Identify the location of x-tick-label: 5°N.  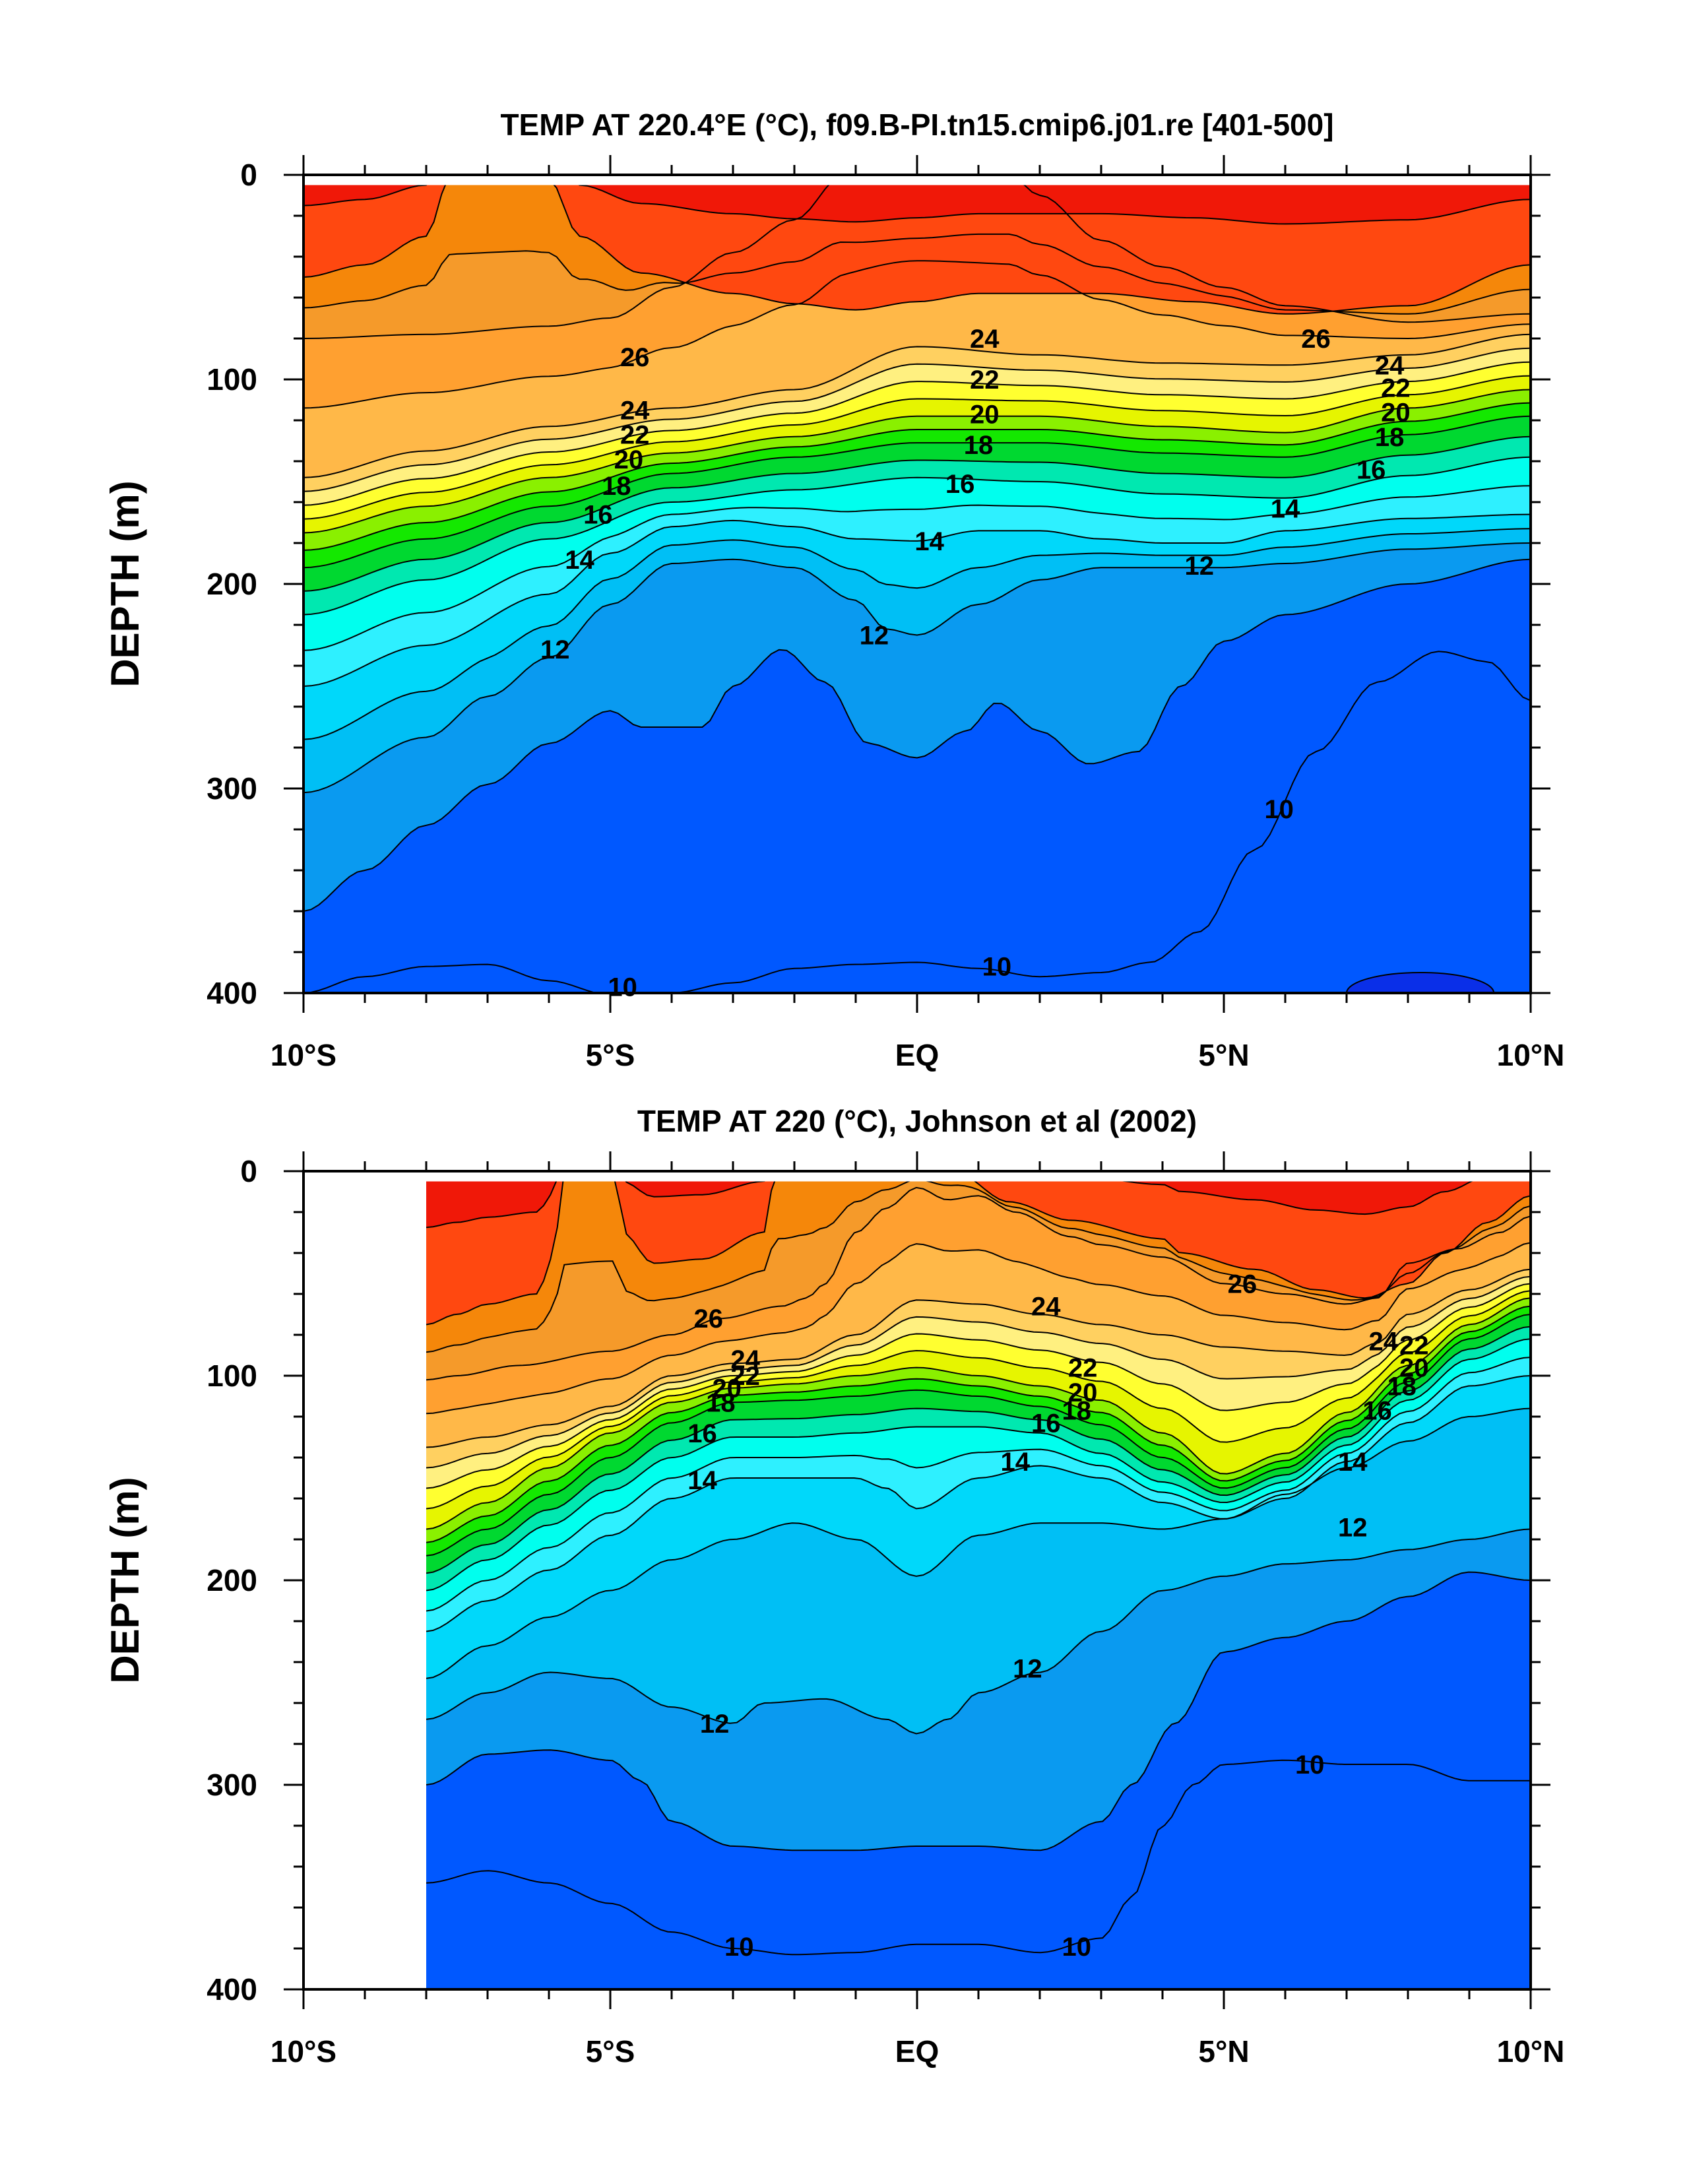
(1223, 1055).